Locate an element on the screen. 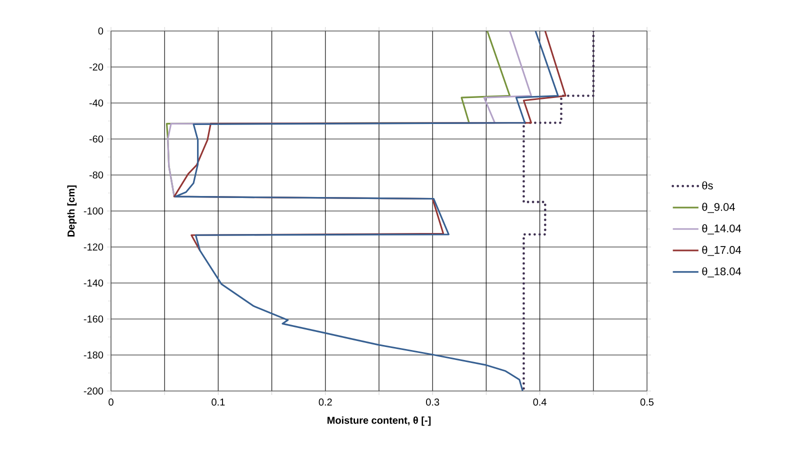 Image resolution: width=803 pixels, height=467 pixels. x-tick-label: 0.2 is located at coordinates (325, 402).